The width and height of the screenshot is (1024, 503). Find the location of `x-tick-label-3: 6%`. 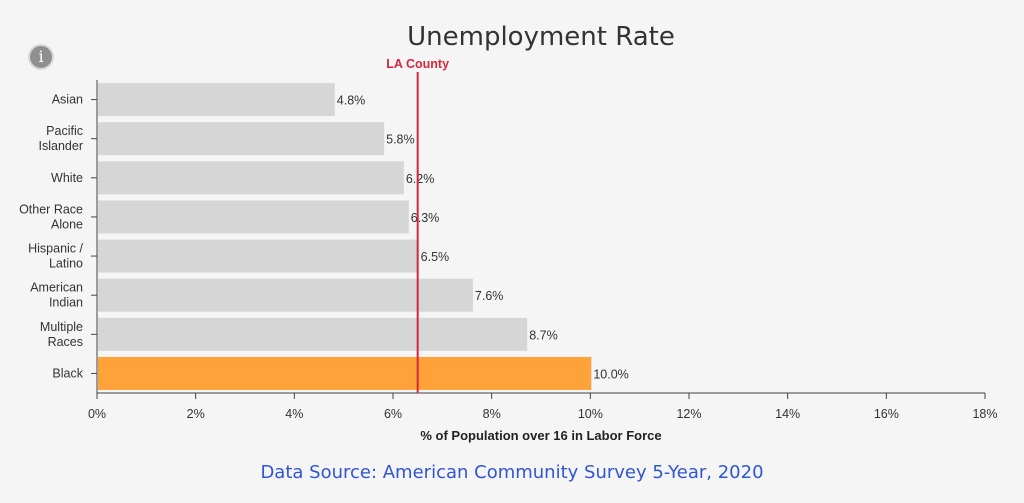

x-tick-label-3: 6% is located at coordinates (393, 414).